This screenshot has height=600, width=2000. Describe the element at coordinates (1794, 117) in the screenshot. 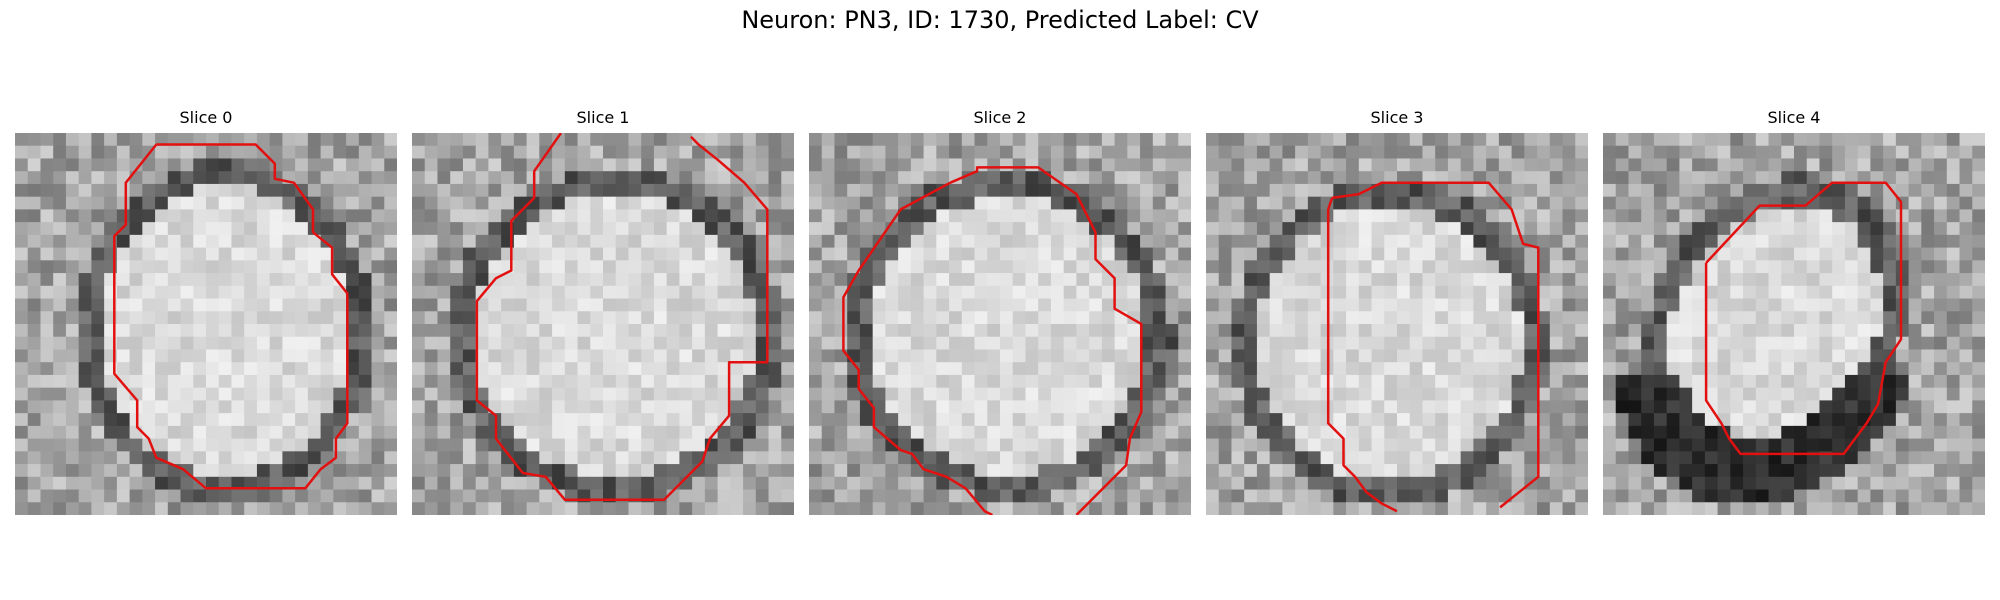

I see `slice-title: Slice 4` at that location.